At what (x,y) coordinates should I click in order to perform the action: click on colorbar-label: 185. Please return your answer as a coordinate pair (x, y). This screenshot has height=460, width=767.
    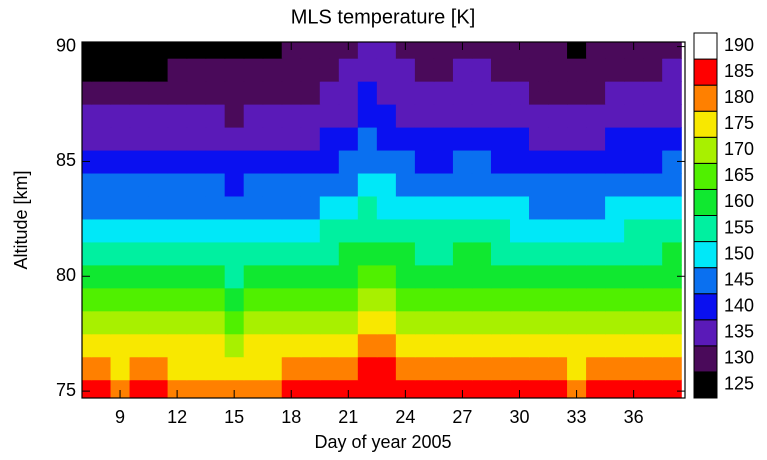
    Looking at the image, I should click on (739, 71).